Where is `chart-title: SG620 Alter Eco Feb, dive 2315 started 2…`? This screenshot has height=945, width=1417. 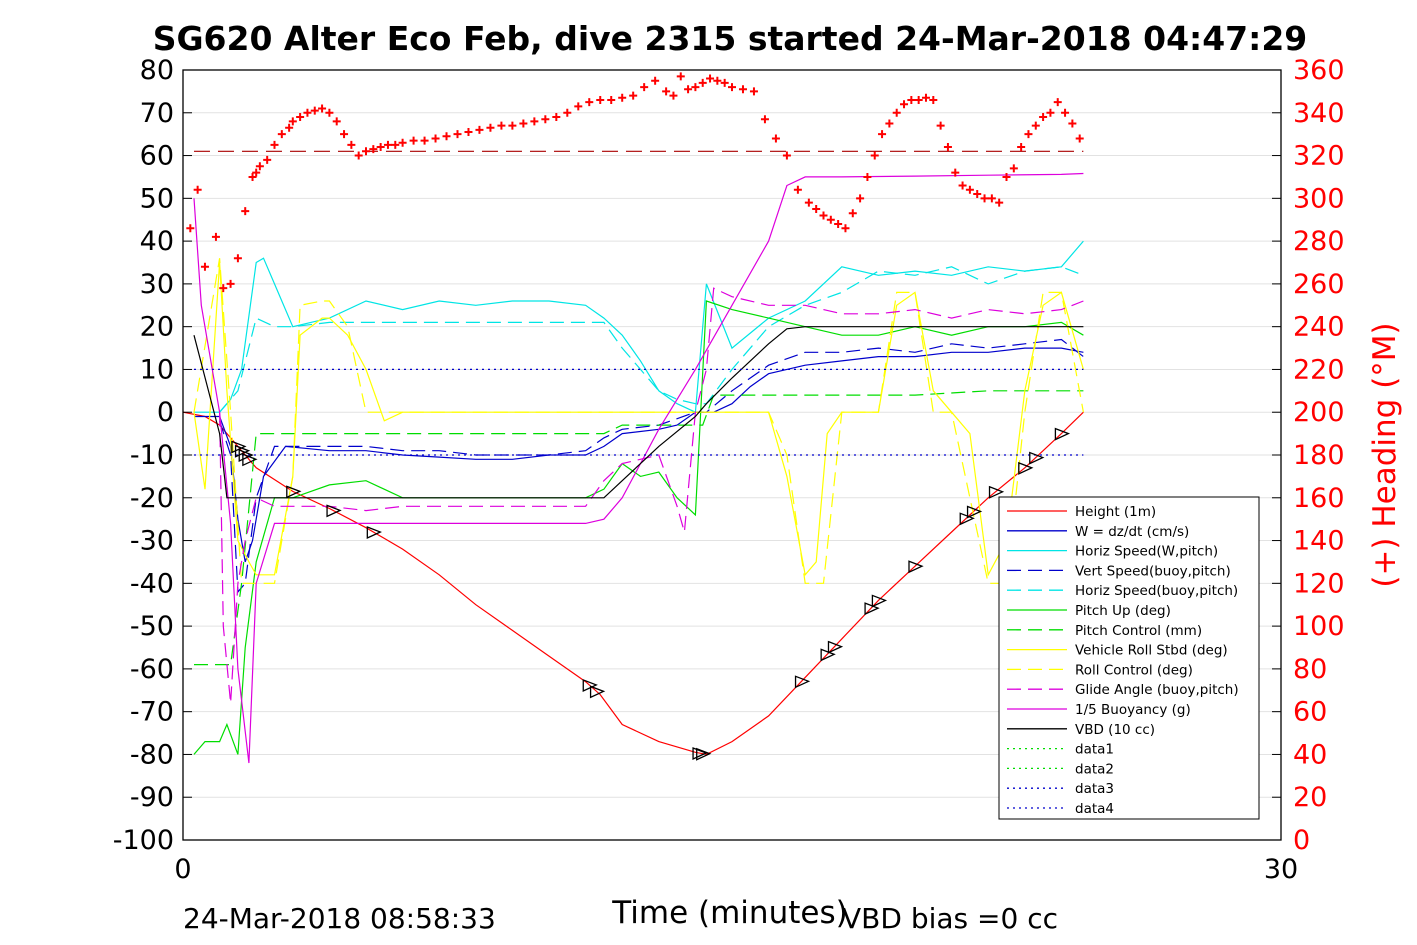 chart-title: SG620 Alter Eco Feb, dive 2315 started 2… is located at coordinates (730, 38).